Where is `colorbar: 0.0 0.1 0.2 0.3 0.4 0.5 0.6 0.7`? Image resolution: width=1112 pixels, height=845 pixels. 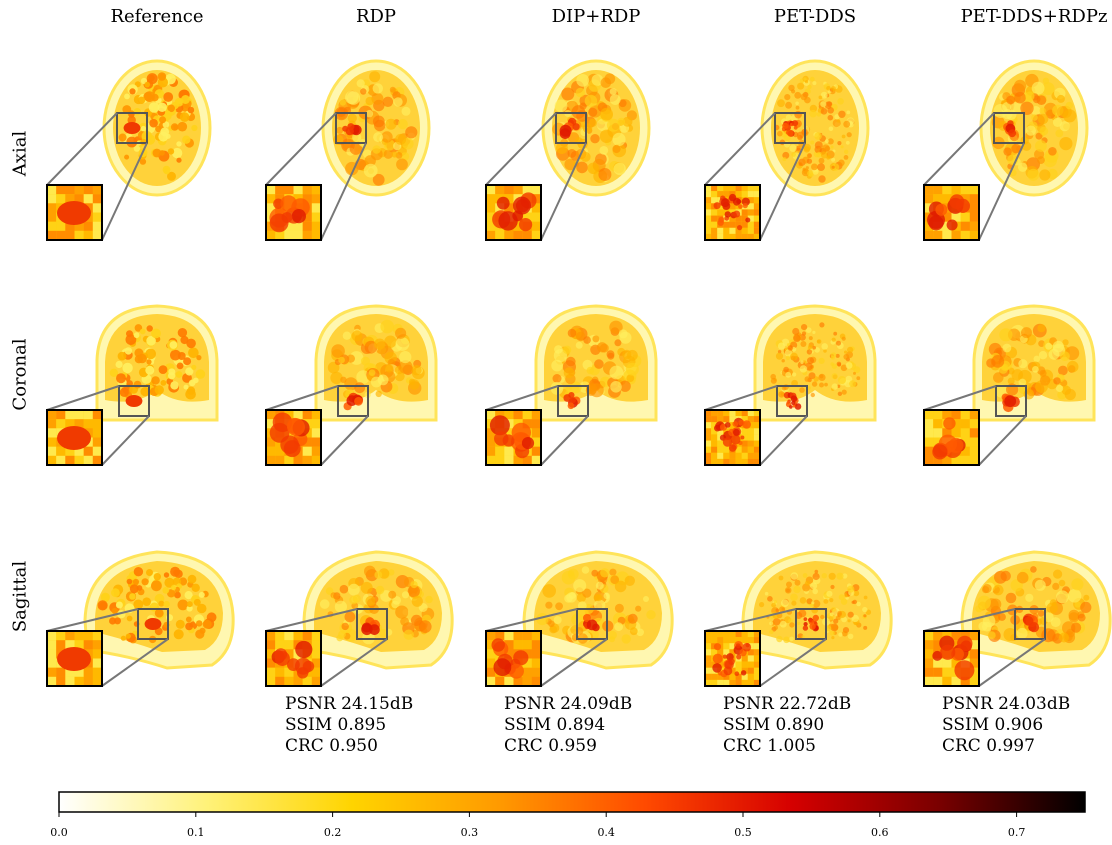 colorbar: 0.0 0.1 0.2 0.3 0.4 0.5 0.6 0.7 is located at coordinates (568, 815).